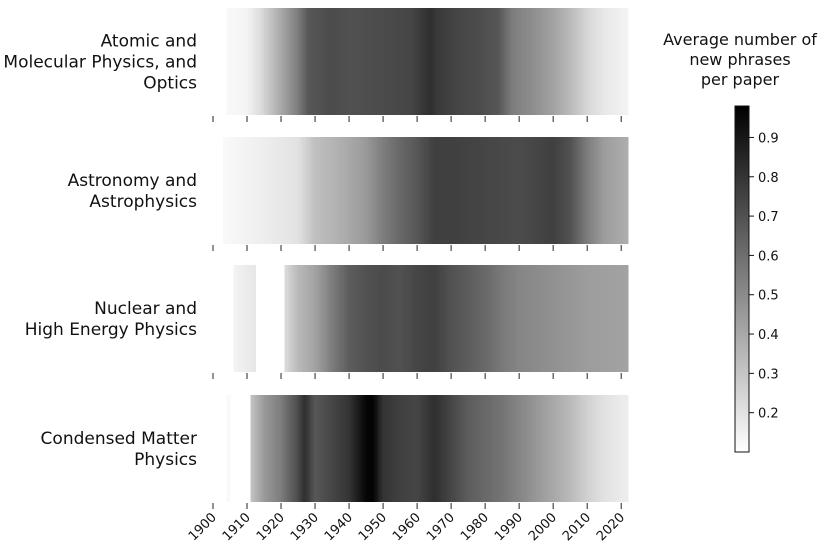  What do you see at coordinates (611, 527) in the screenshot?
I see `x-tick-label: 2020` at bounding box center [611, 527].